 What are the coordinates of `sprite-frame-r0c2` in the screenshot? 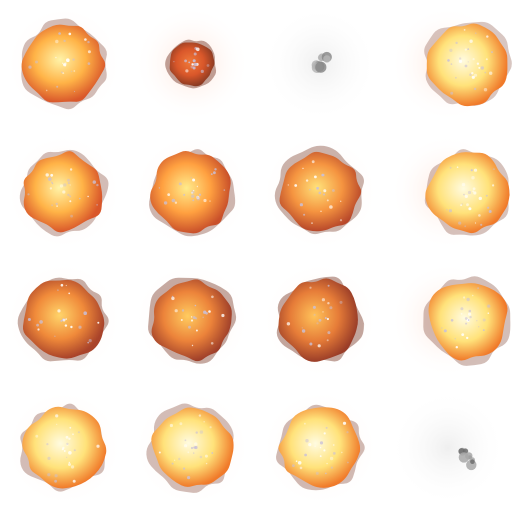 It's located at (320, 64).